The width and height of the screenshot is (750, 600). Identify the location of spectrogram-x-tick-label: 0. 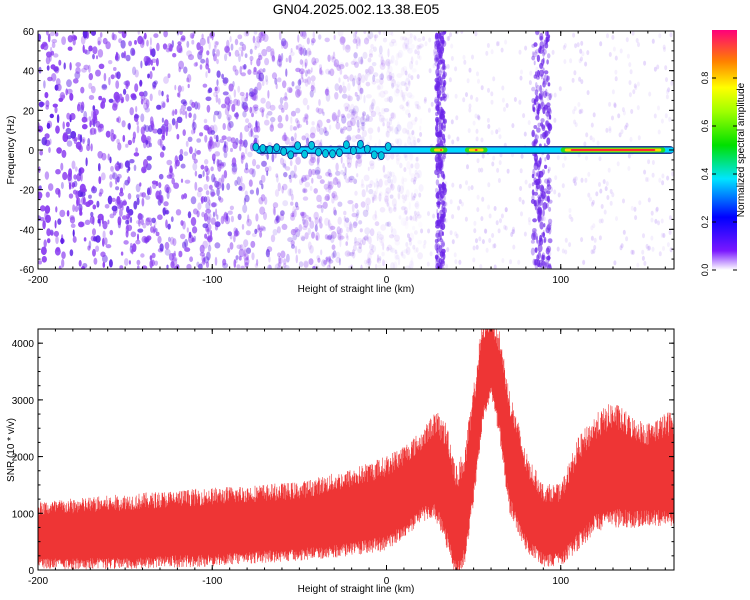
(387, 280).